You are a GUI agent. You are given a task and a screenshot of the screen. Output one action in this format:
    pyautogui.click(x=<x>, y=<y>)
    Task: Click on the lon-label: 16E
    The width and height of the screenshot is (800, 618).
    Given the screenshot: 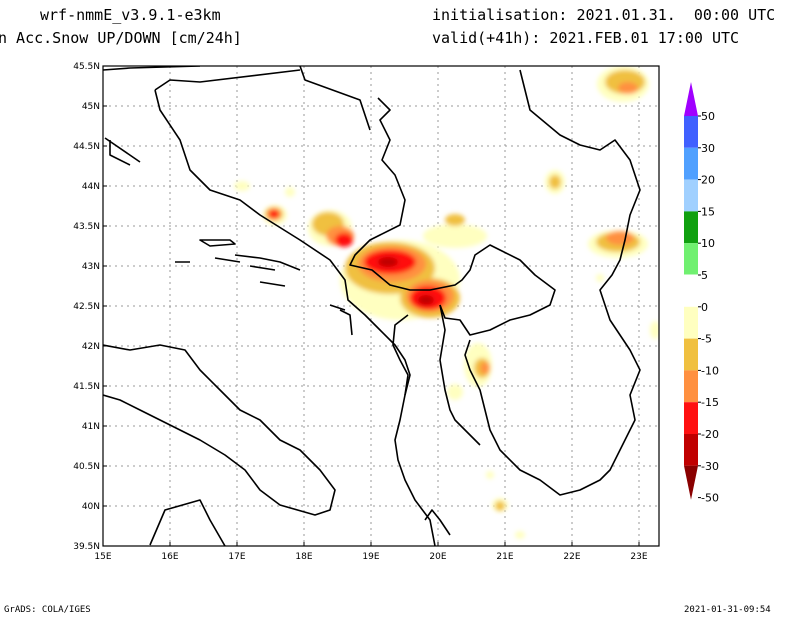 What is the action you would take?
    pyautogui.click(x=169, y=557)
    